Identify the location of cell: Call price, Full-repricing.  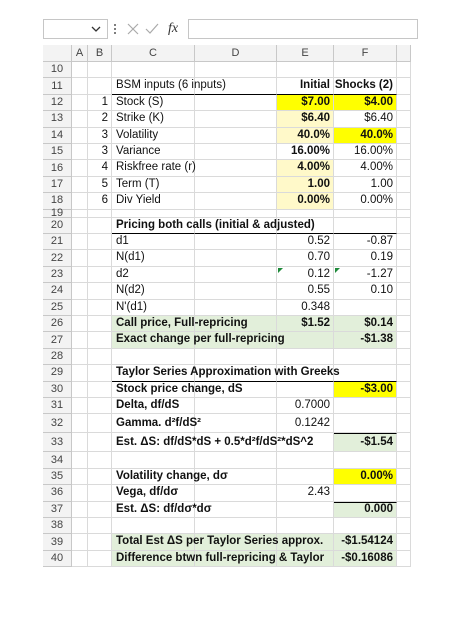
(180, 324).